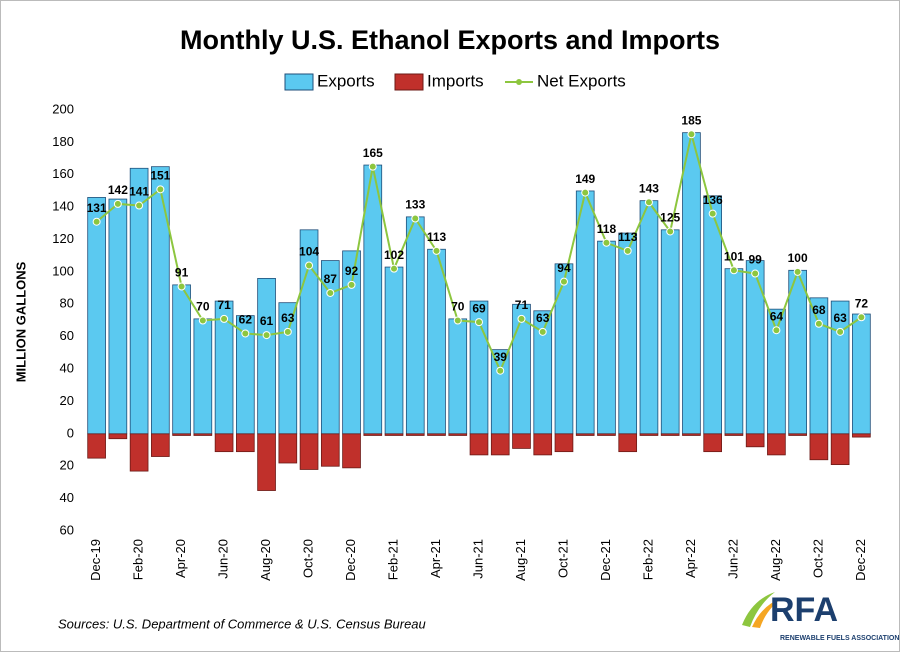 Image resolution: width=900 pixels, height=652 pixels. Describe the element at coordinates (605, 560) in the screenshot. I see `x-tick-label: Dec-21` at that location.